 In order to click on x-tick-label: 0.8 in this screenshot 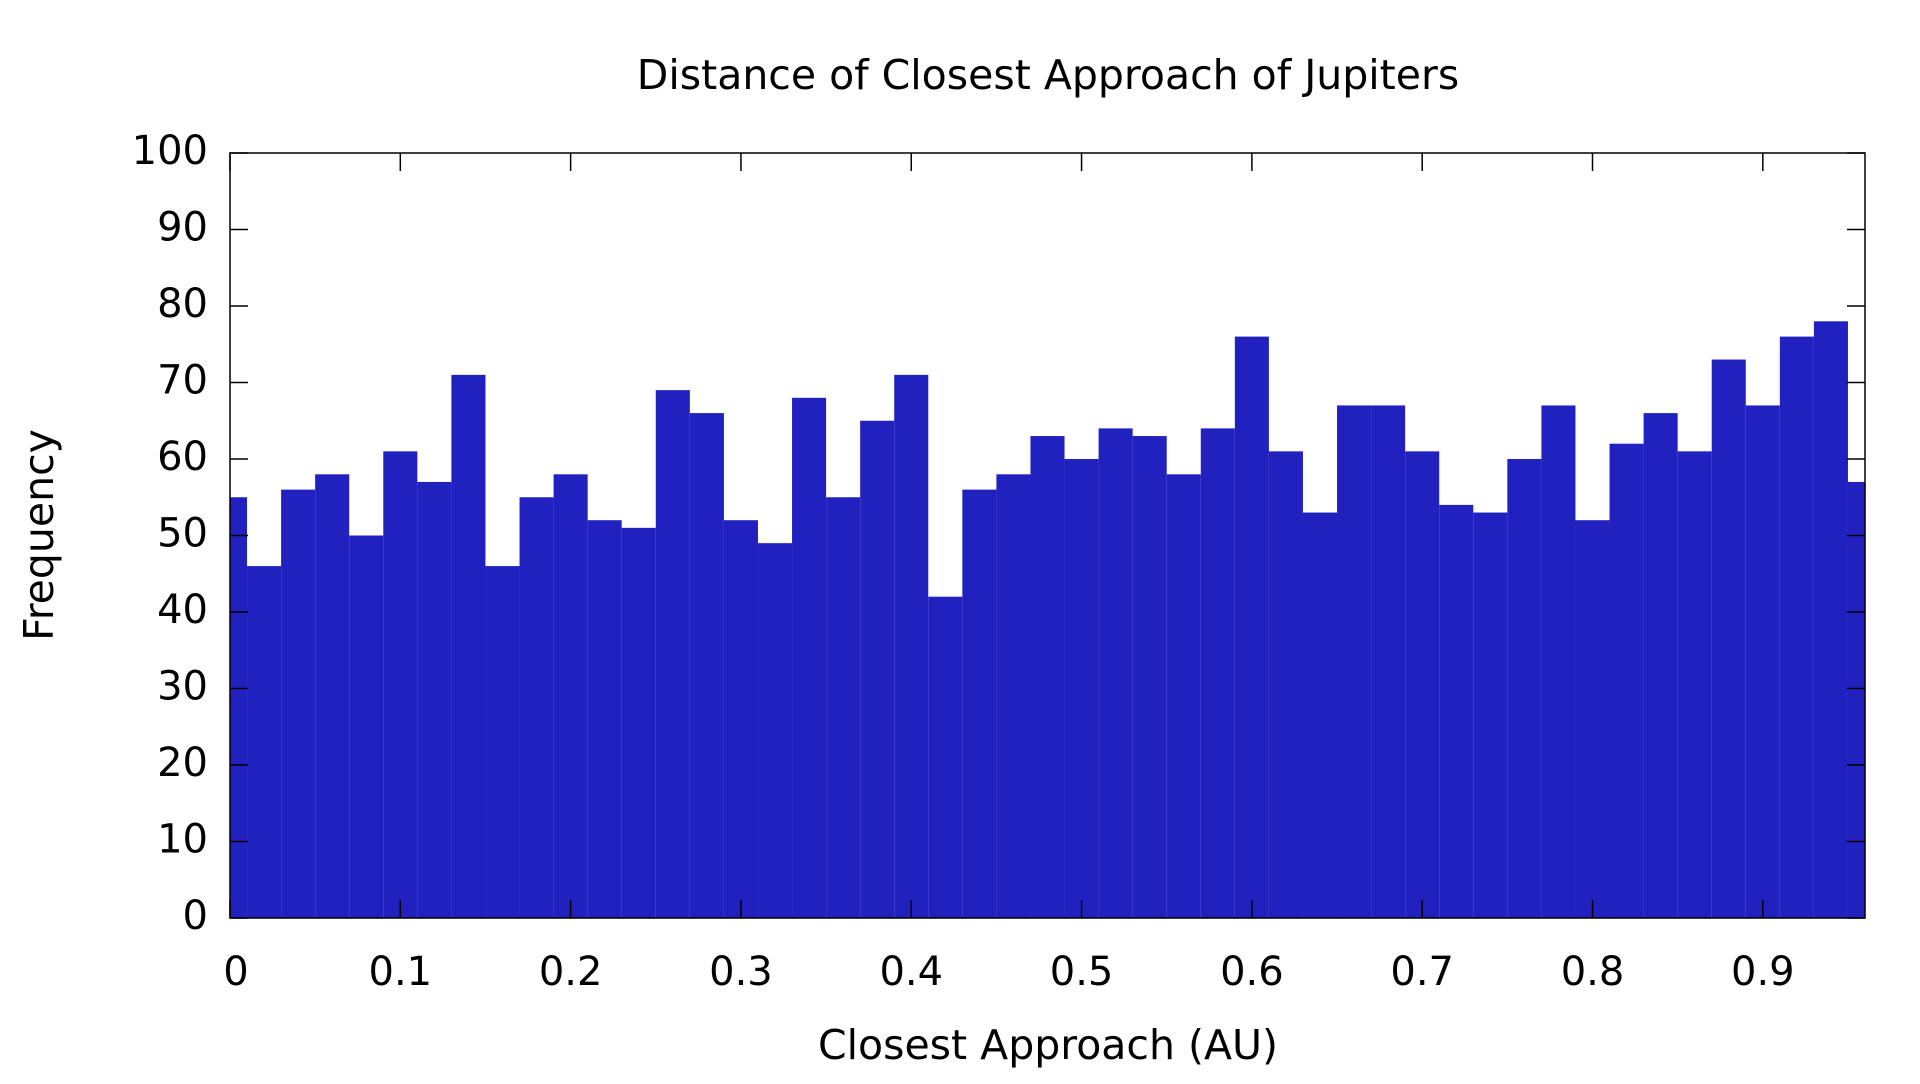, I will do `click(1593, 972)`.